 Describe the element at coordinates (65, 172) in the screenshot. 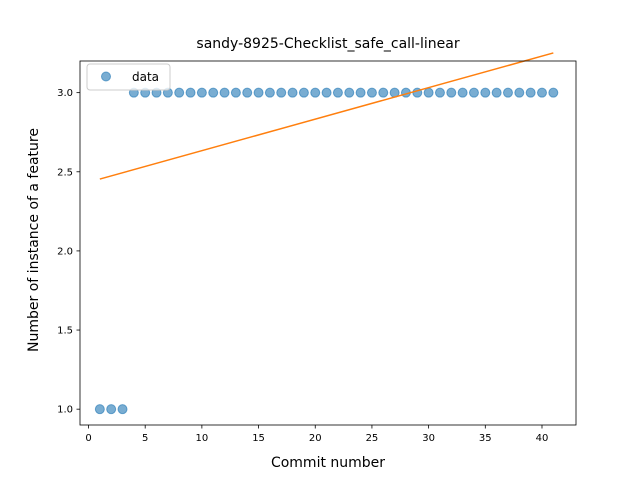

I see `y-tick-label: 2.5` at that location.